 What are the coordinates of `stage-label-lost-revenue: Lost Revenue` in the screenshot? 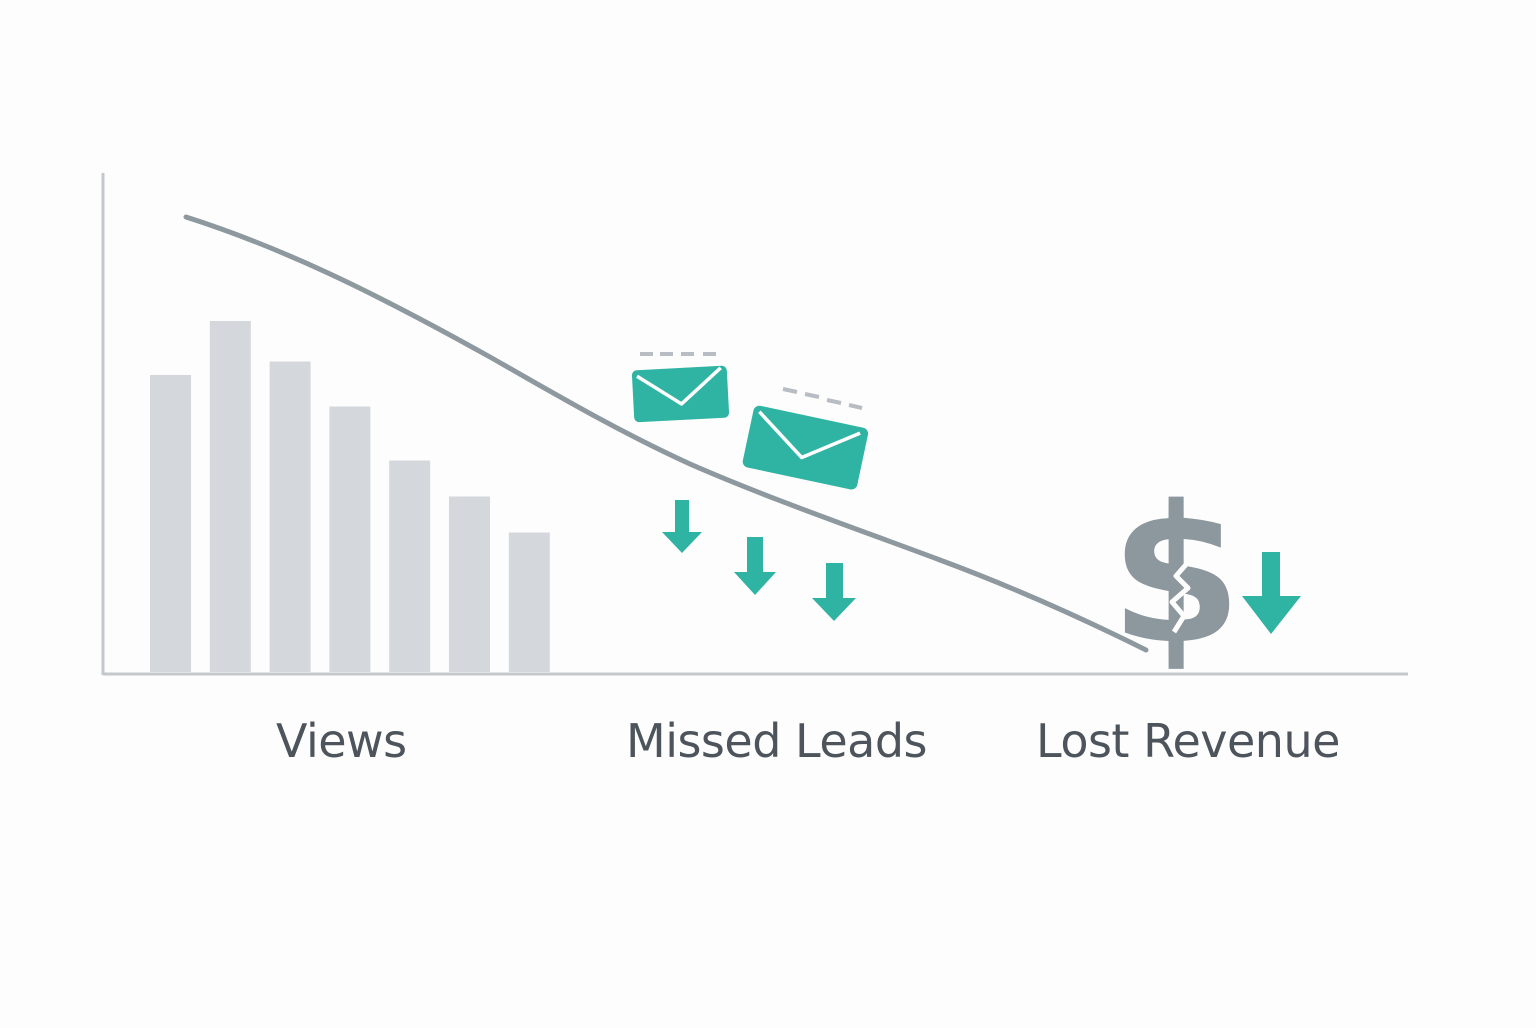 It's located at (1188, 741).